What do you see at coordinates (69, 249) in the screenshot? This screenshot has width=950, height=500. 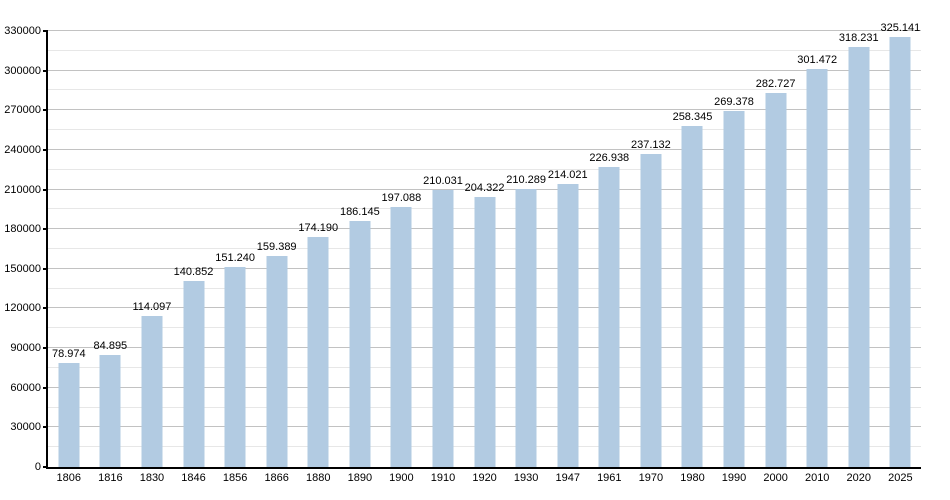 I see `bar-slot: 78.974` at bounding box center [69, 249].